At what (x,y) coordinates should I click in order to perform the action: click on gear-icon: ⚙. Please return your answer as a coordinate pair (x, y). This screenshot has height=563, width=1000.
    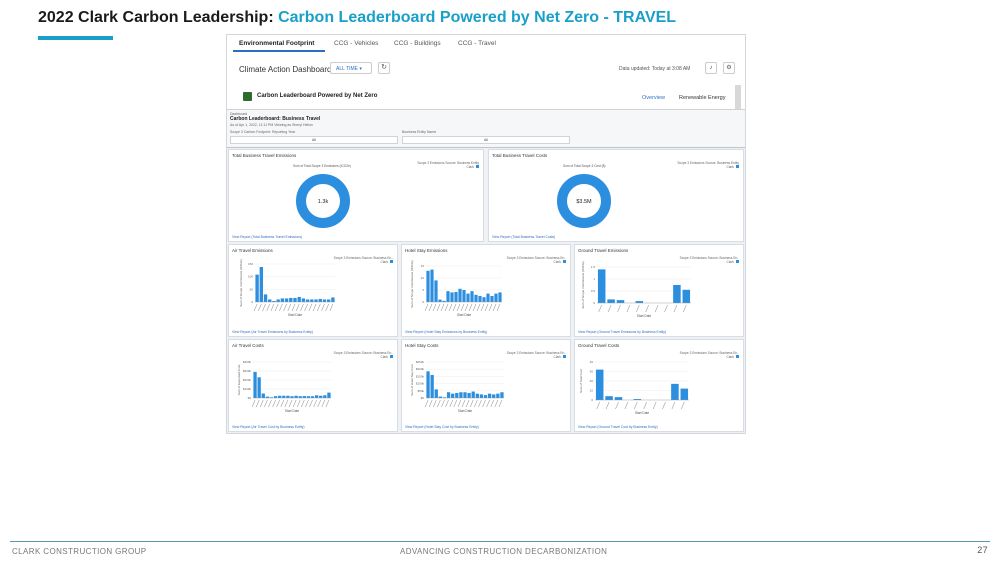
    Looking at the image, I should click on (729, 68).